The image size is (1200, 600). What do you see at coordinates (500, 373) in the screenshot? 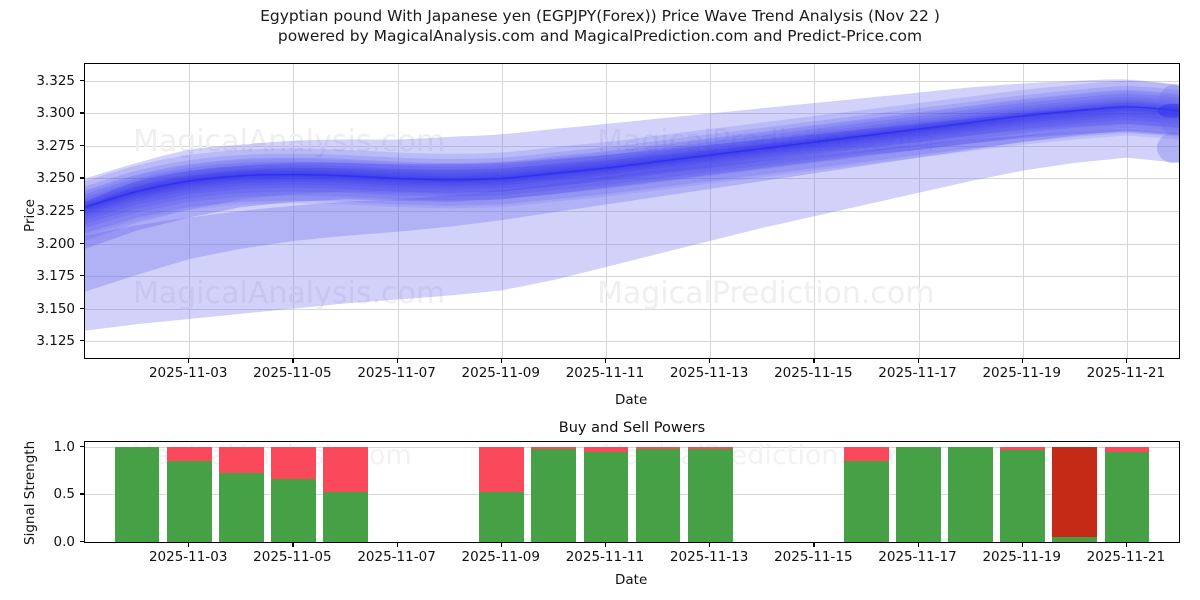
I see `x-axis-tick-label: 2025-11-09` at bounding box center [500, 373].